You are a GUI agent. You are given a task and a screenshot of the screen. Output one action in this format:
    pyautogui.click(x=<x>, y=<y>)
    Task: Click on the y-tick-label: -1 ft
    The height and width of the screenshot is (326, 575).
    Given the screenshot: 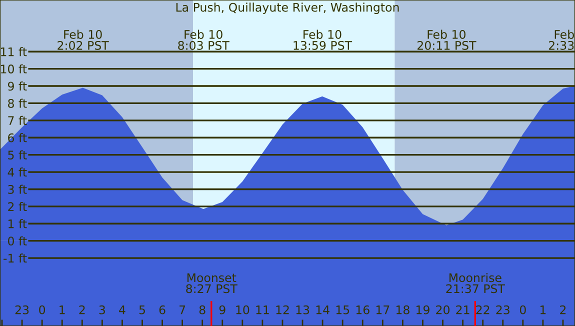 What is the action you would take?
    pyautogui.click(x=15, y=258)
    